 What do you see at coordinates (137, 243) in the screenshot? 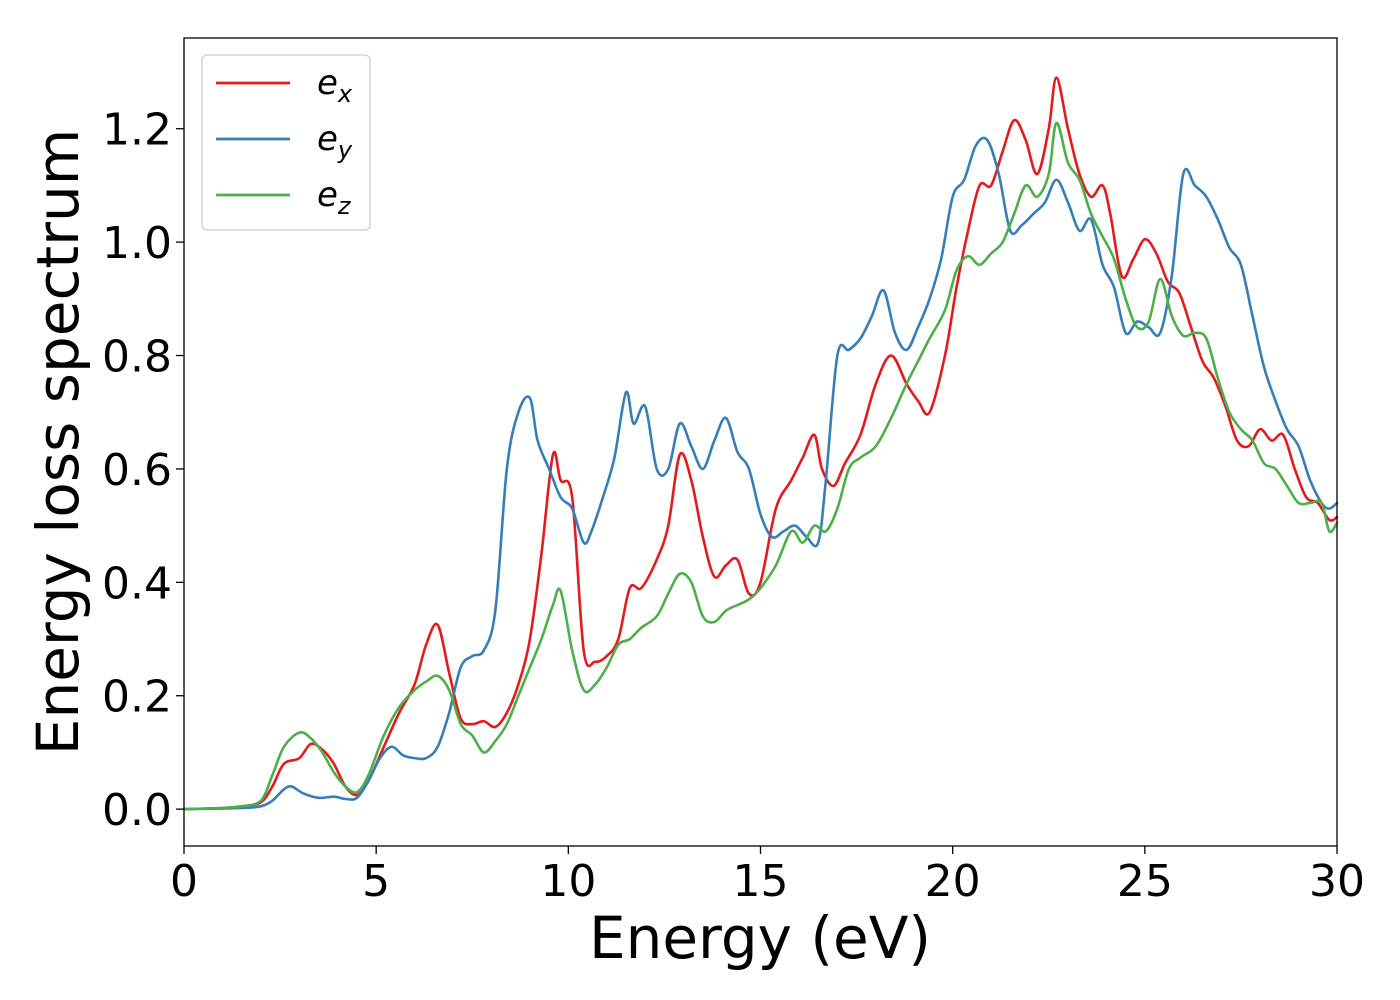
I see `y-tick-label: 1.0` at bounding box center [137, 243].